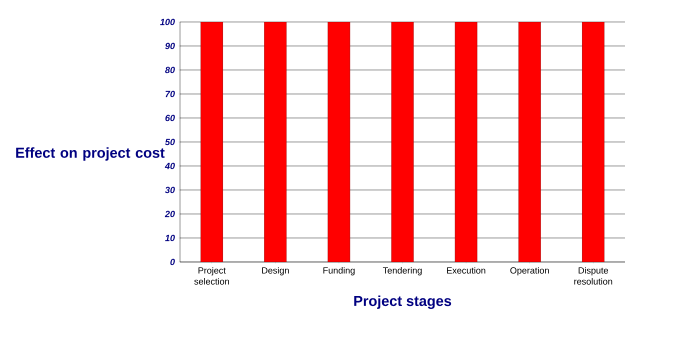 This screenshot has width=700, height=358. I want to click on y-tick-label: 30, so click(170, 190).